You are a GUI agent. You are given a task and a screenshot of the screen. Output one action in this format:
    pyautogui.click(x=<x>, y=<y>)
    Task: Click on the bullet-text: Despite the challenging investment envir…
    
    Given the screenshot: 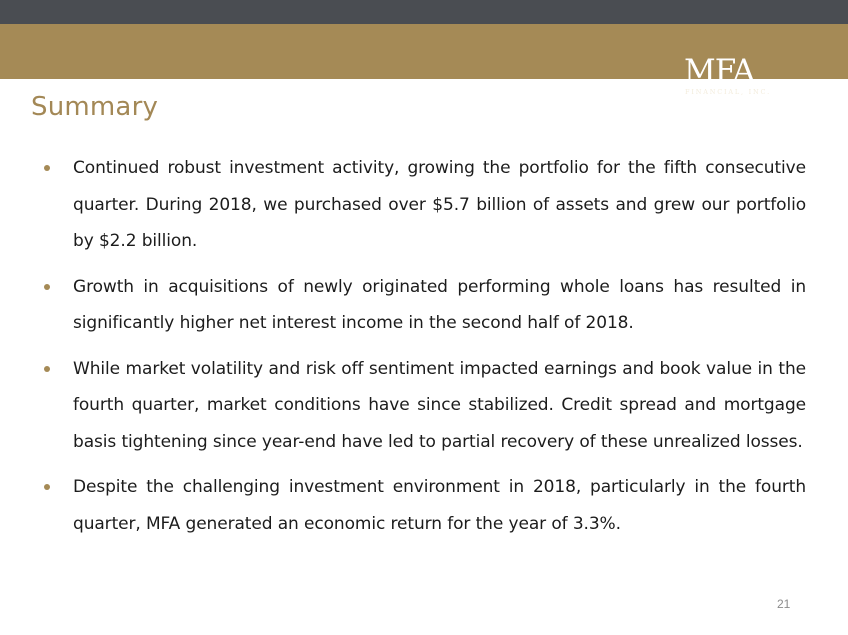 What is the action you would take?
    pyautogui.click(x=439, y=505)
    